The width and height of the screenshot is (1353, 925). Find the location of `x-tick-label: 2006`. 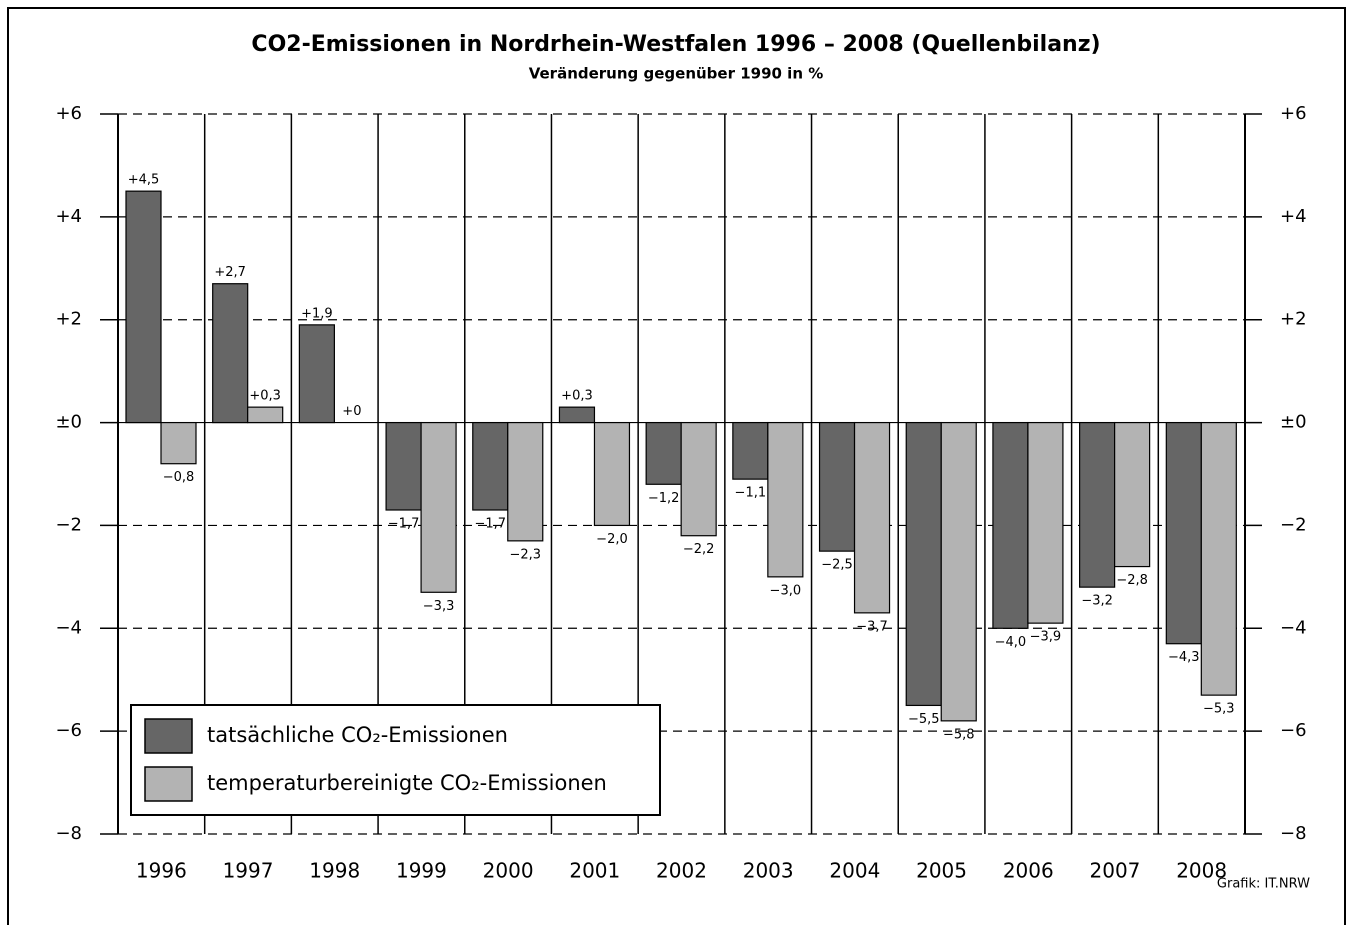

x-tick-label: 2006 is located at coordinates (1028, 871).